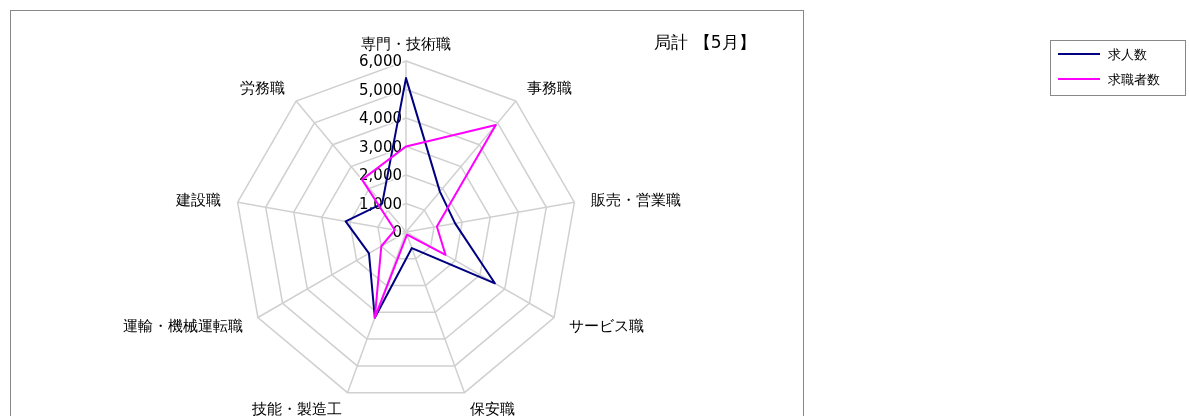 This screenshot has height=416, width=1189. I want to click on legend-label: 求人数, so click(1127, 54).